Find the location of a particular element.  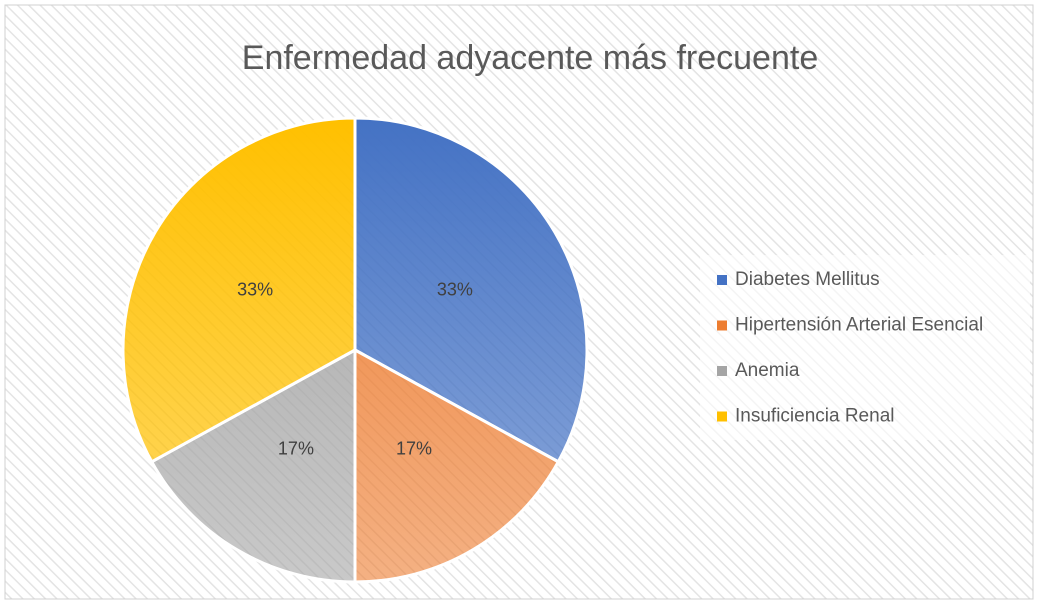

chart-title: Enfermedad adyacente más frecuente is located at coordinates (530, 58).